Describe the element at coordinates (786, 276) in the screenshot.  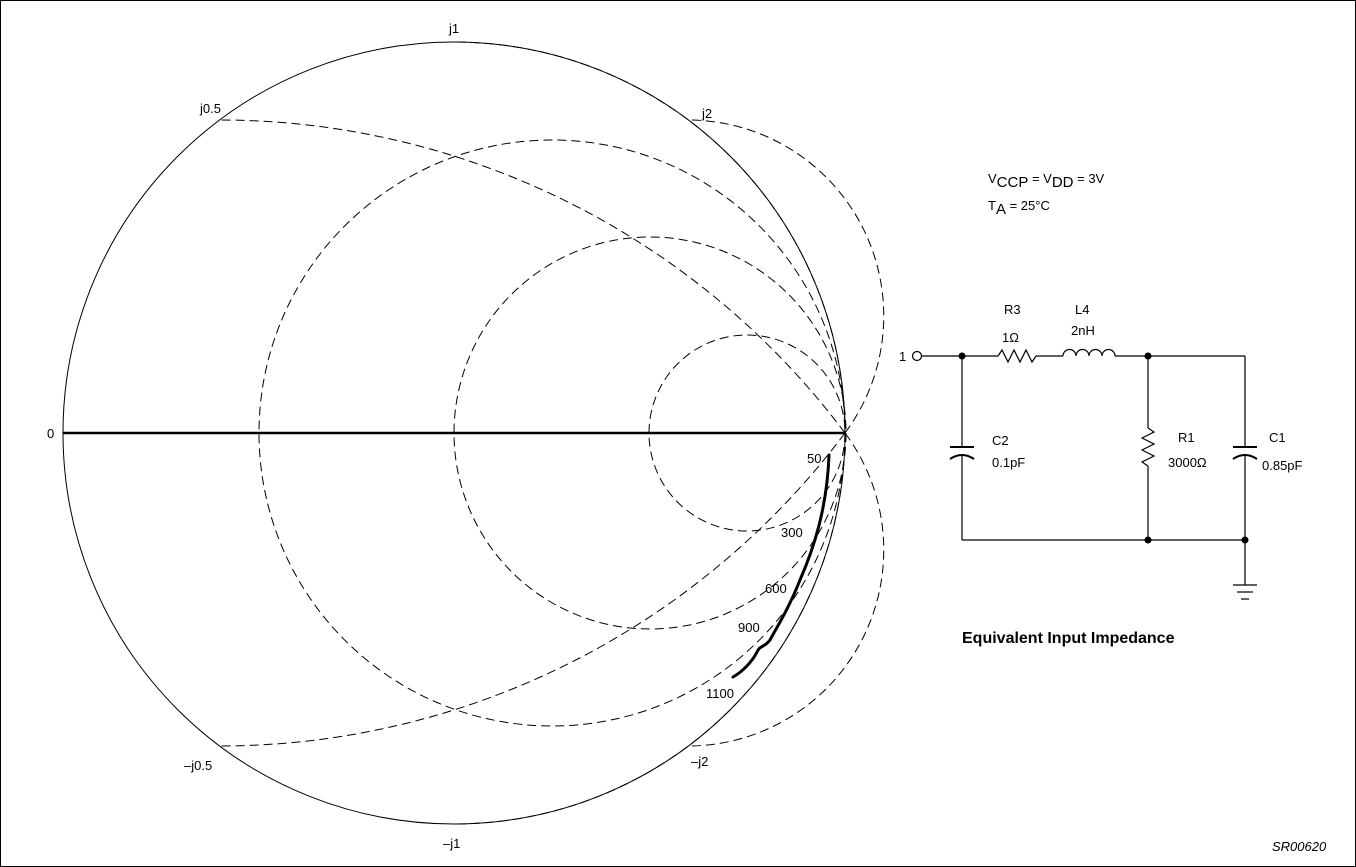
I see `reactance-arc-j2` at that location.